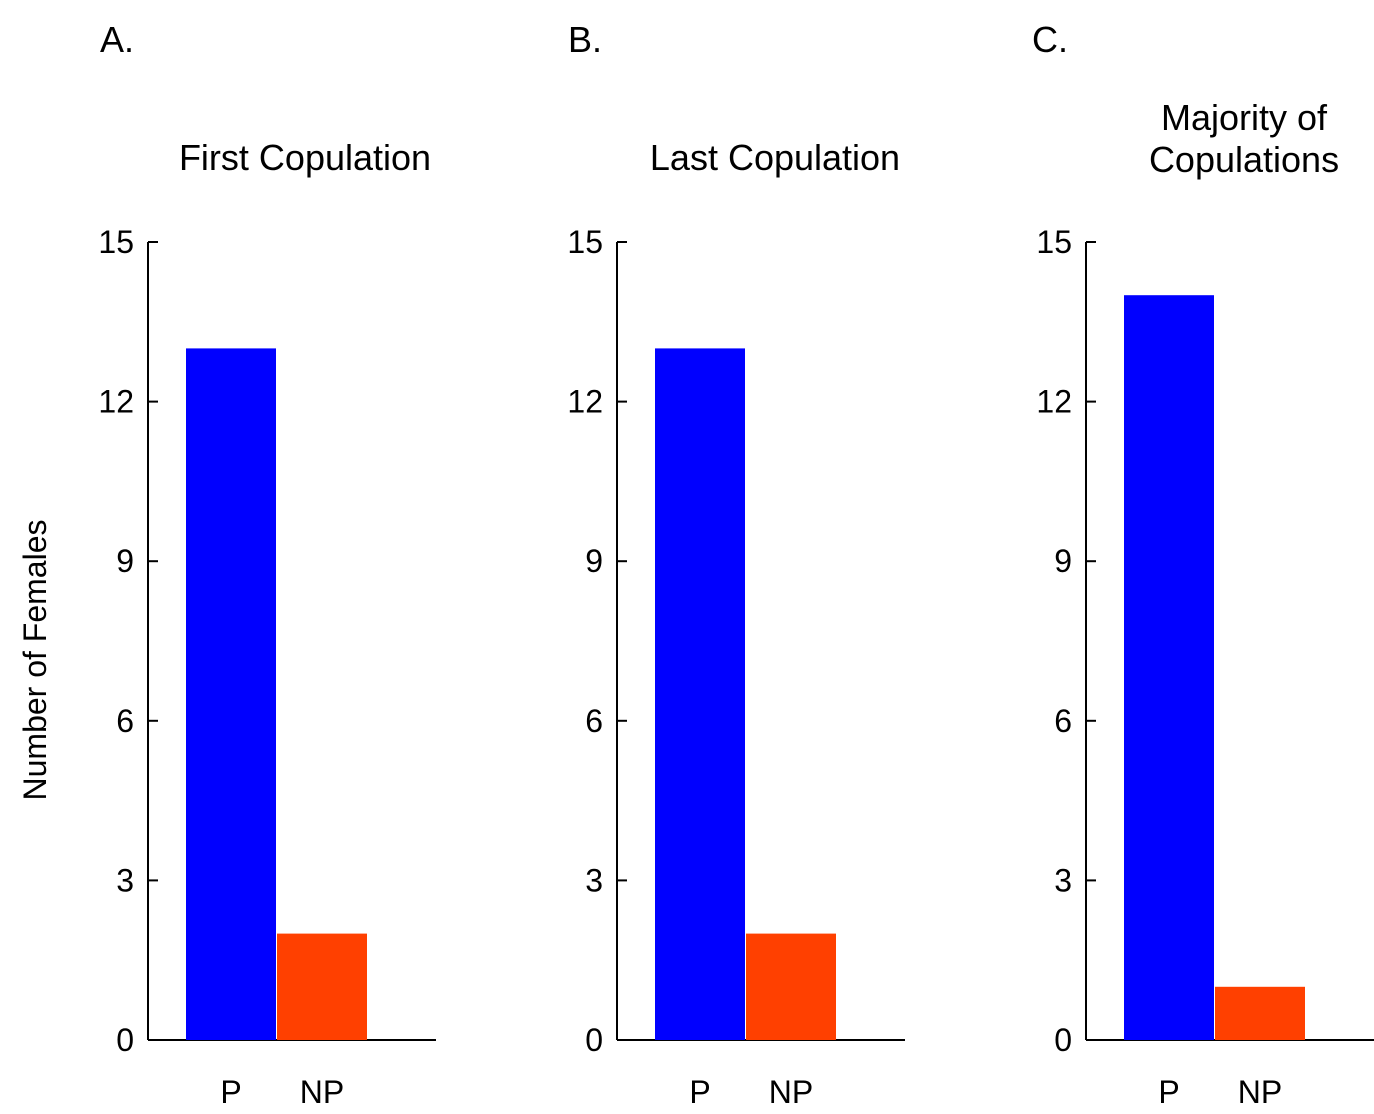  What do you see at coordinates (305, 157) in the screenshot?
I see `chart-title: First Copulation` at bounding box center [305, 157].